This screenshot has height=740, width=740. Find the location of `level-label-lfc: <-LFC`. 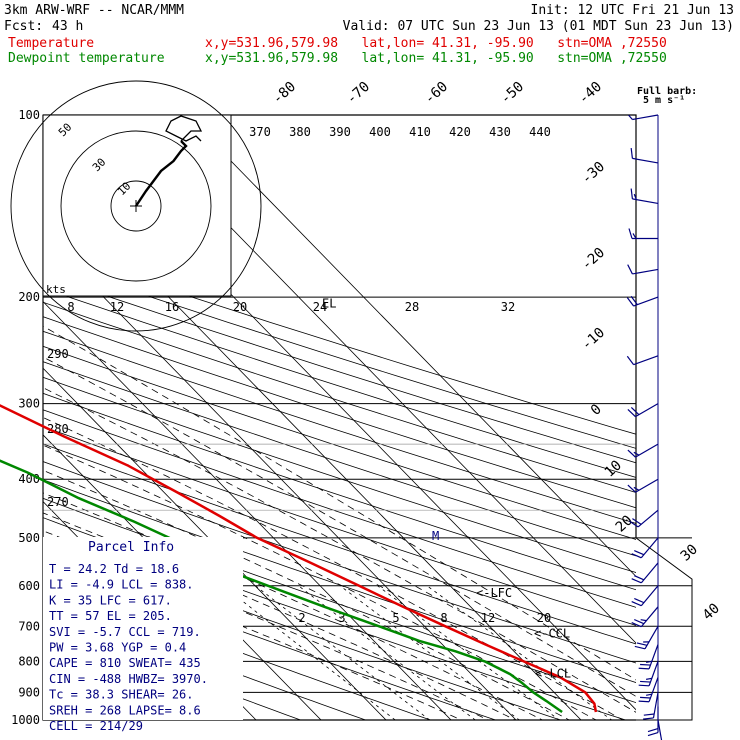

level-label-lfc: <-LFC is located at coordinates (494, 593).